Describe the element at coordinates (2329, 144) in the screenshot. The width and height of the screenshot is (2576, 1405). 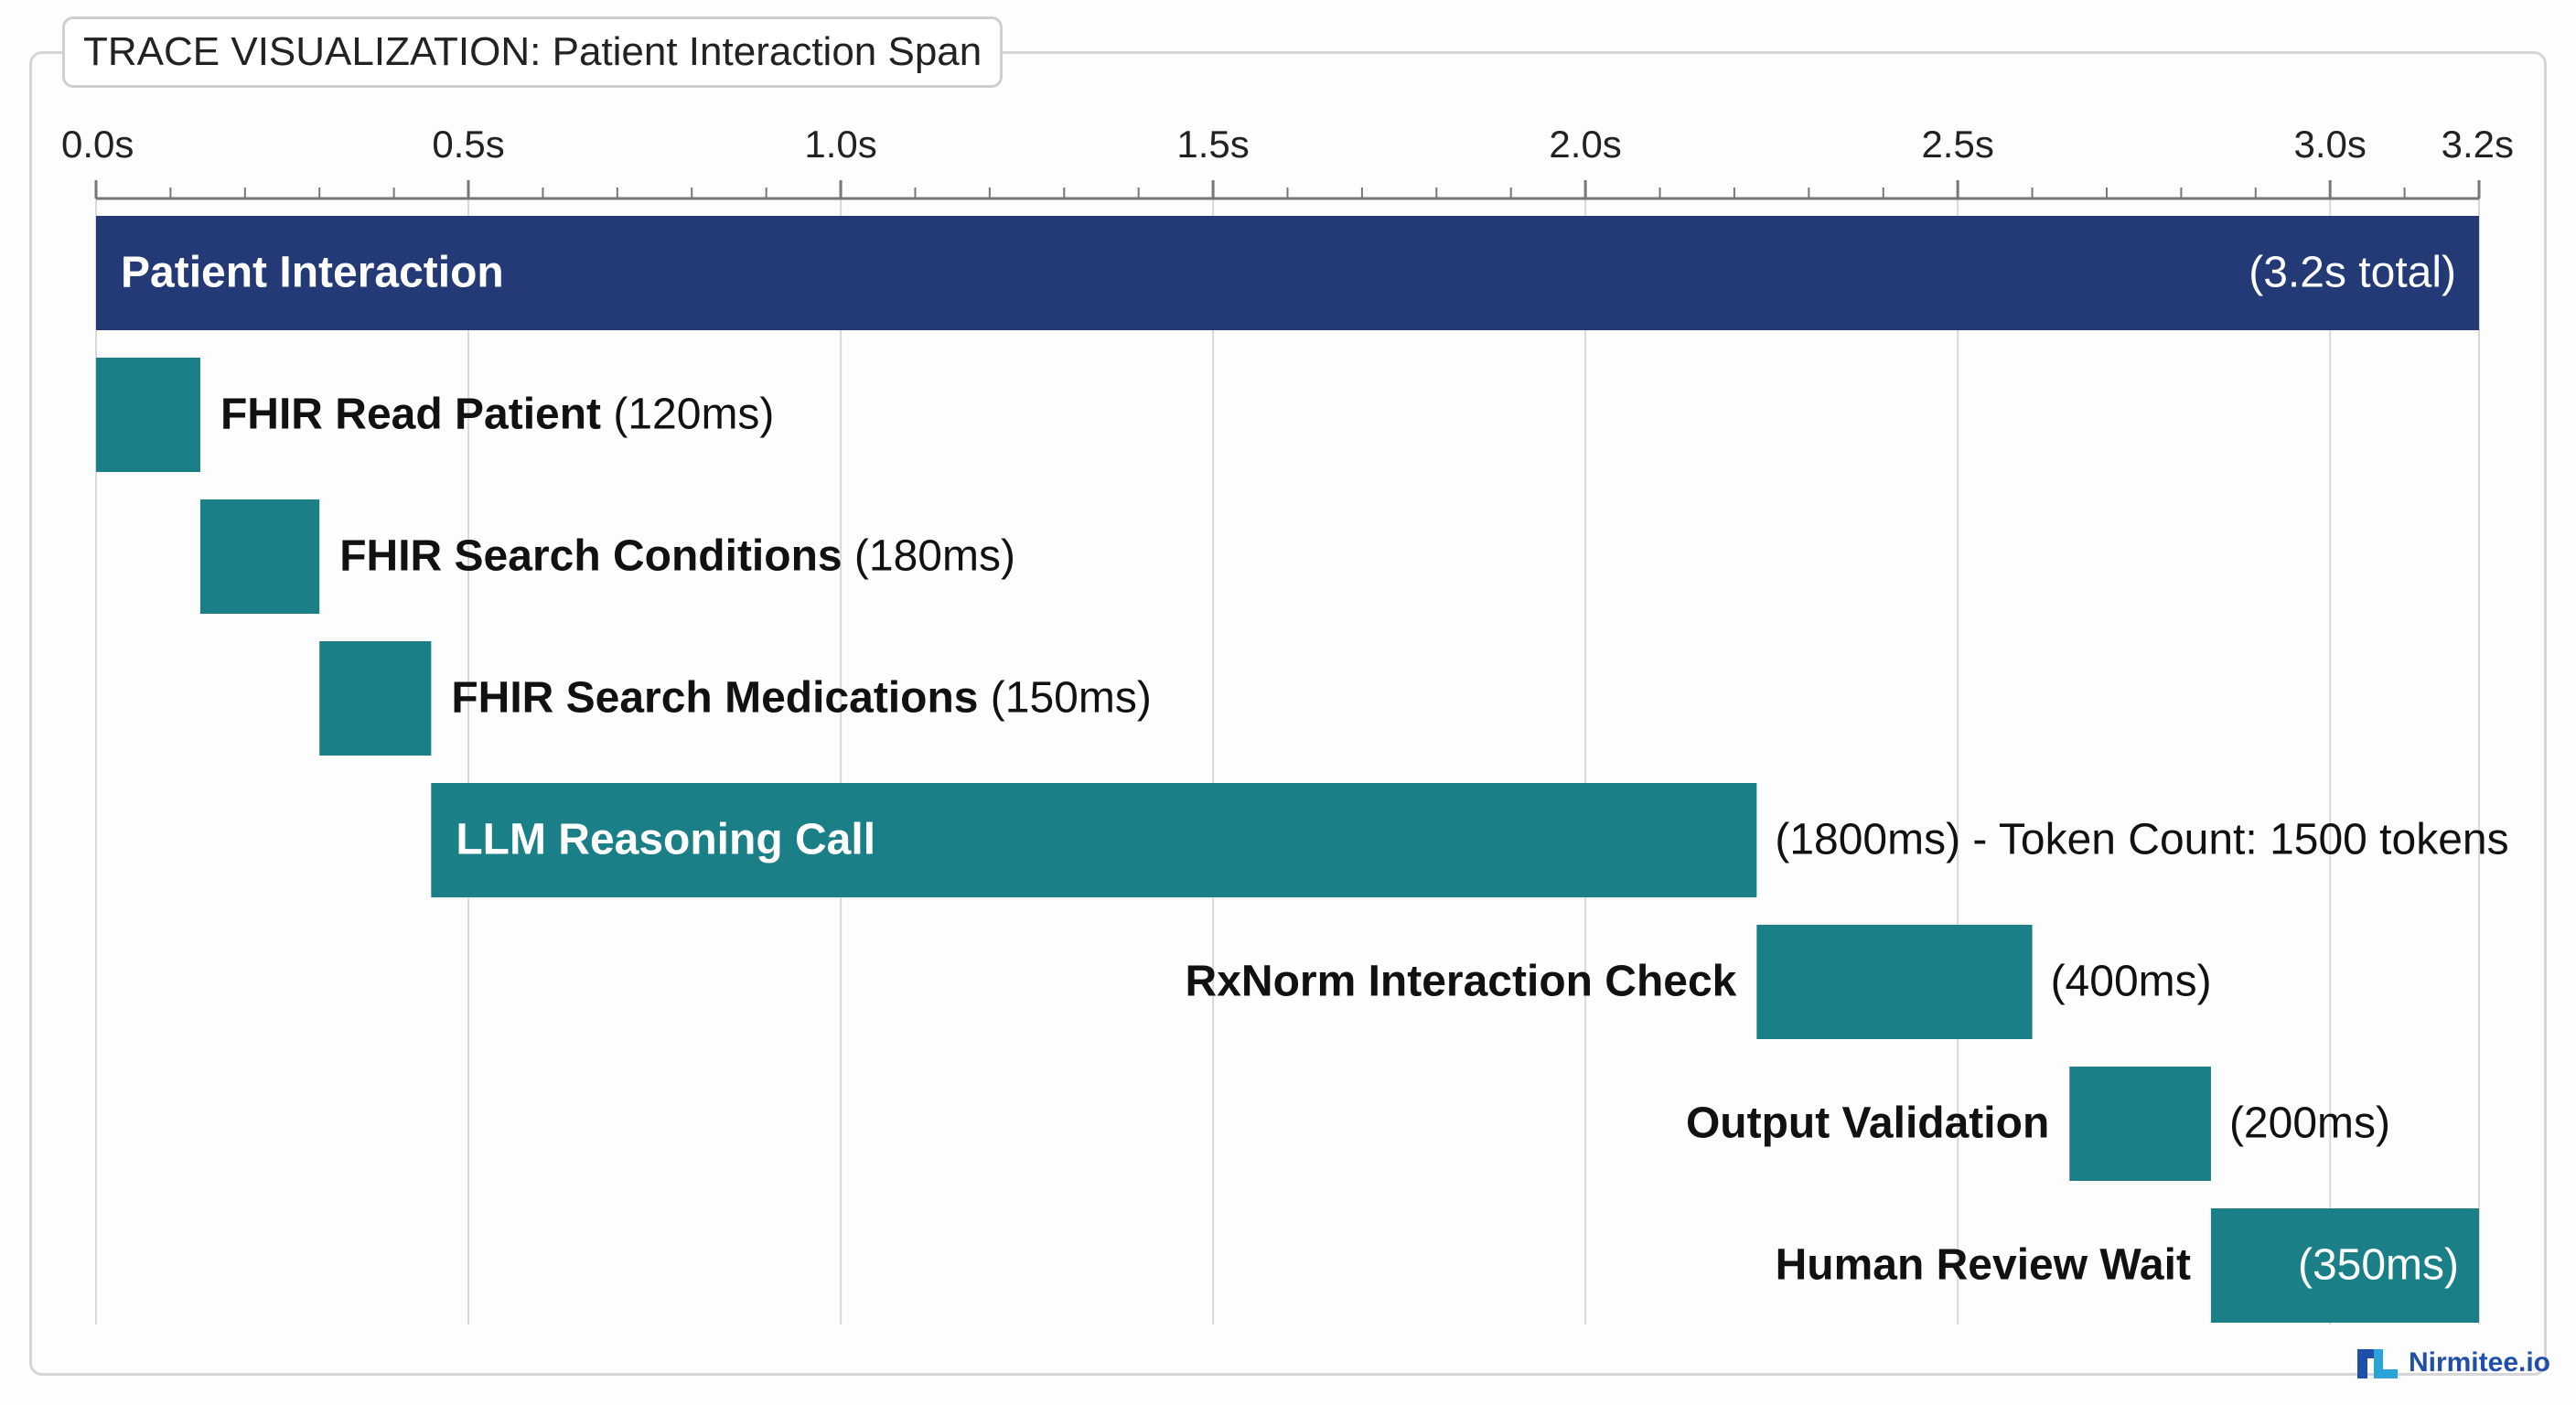
I see `x-tick-label: 3.0s` at that location.